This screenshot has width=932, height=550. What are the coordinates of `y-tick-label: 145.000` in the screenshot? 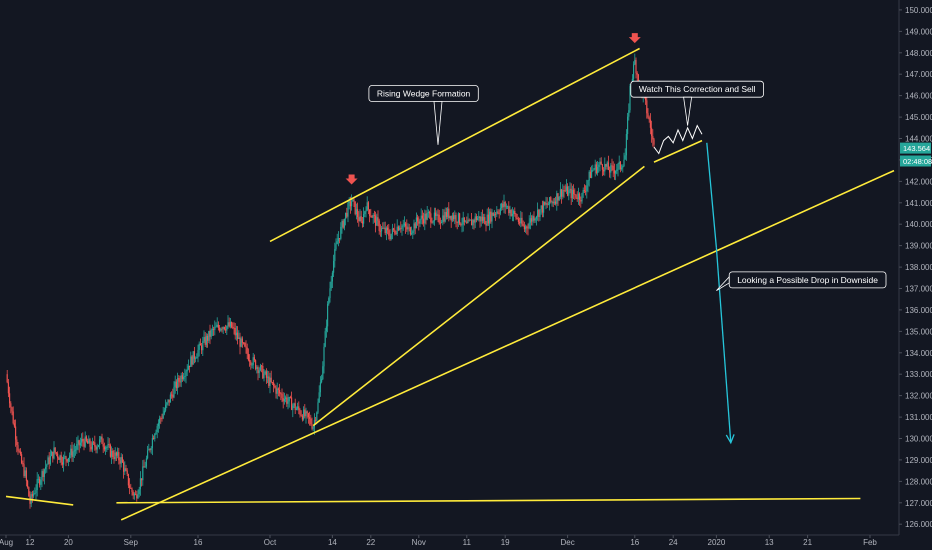 It's located at (918, 117).